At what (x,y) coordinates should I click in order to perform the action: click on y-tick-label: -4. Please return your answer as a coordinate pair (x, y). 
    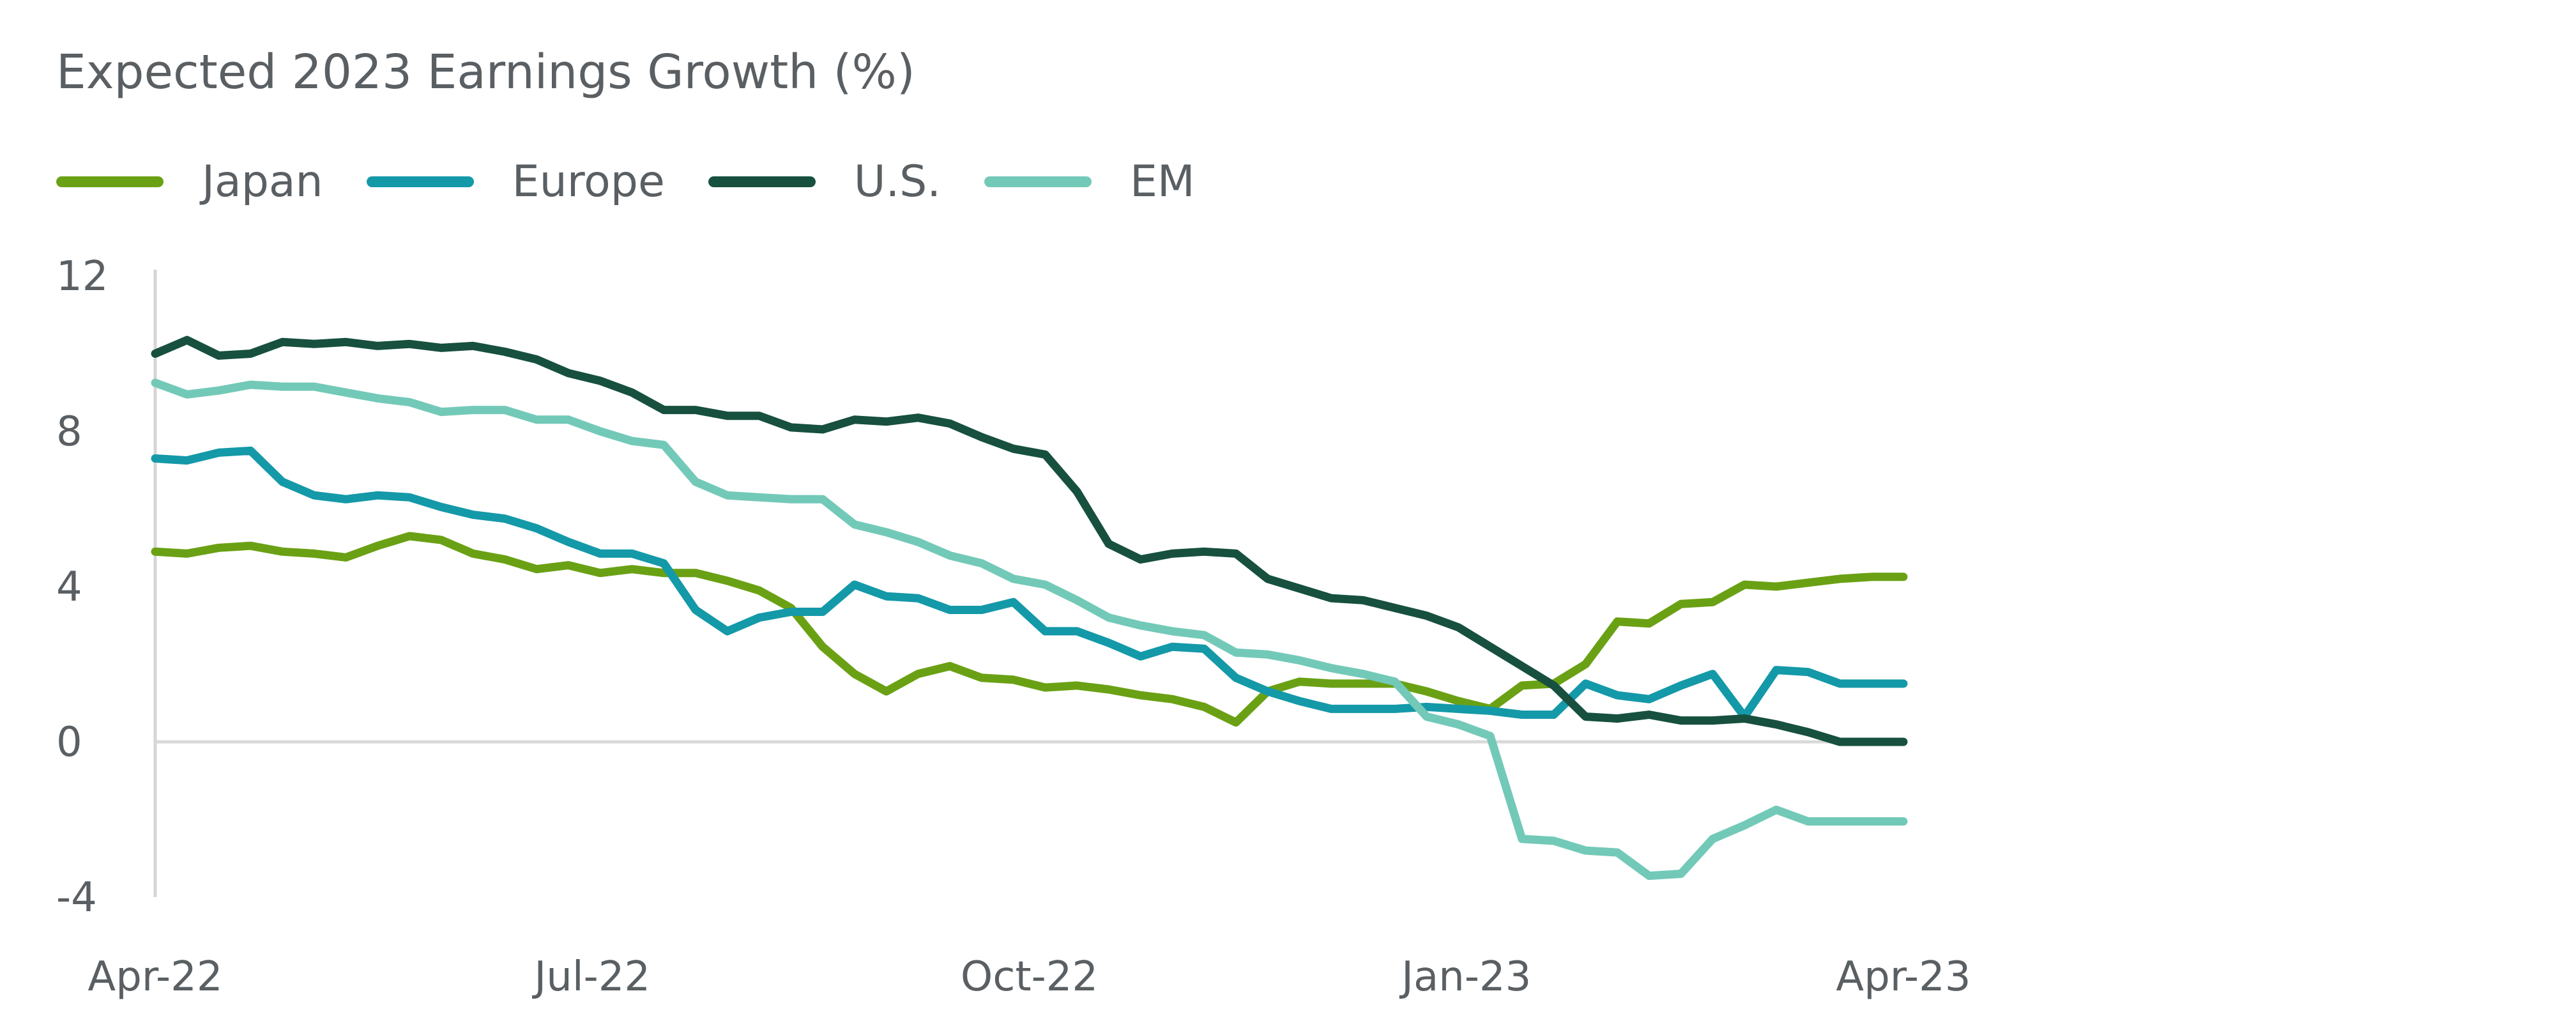
    Looking at the image, I should click on (76, 897).